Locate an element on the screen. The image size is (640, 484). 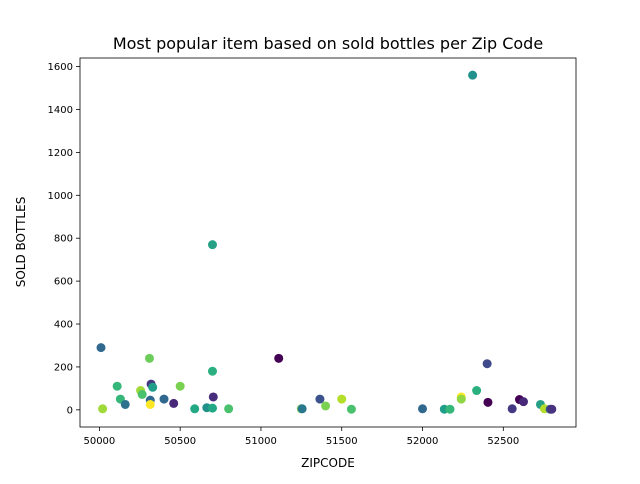
y-tick-label: 800 is located at coordinates (63, 239).